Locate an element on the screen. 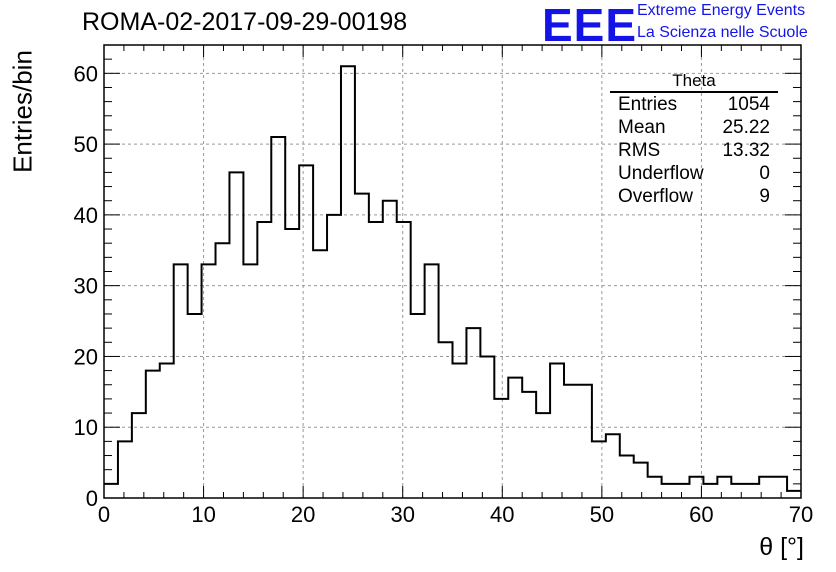 The image size is (836, 572). y-tick-label: 60 is located at coordinates (86, 73).